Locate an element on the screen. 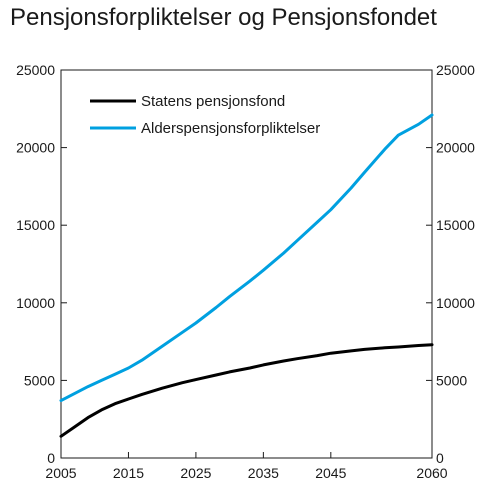 Image resolution: width=500 pixels, height=491 pixels. y-tick-label-left: 5000 is located at coordinates (39, 380).